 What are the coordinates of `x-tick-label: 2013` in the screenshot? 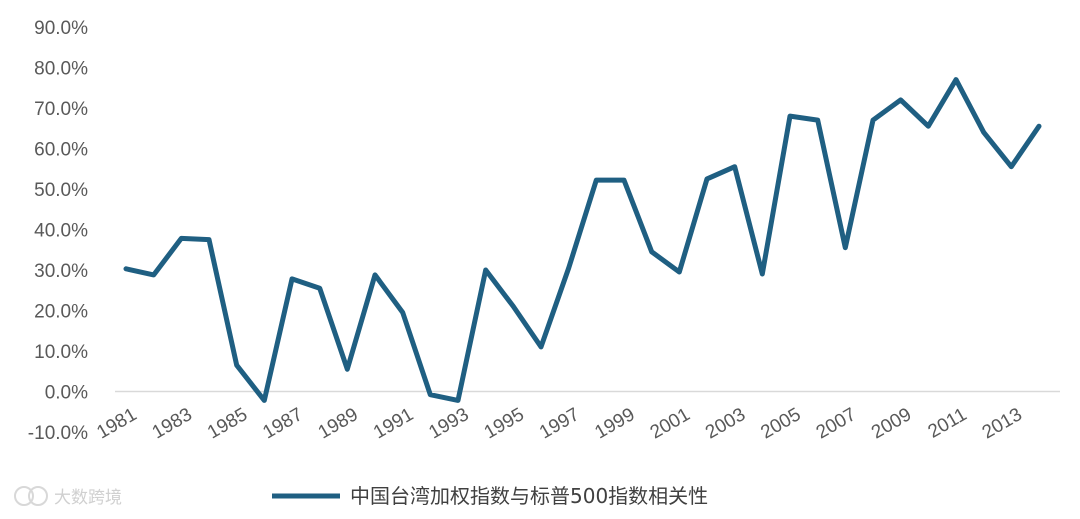 It's located at (1002, 423).